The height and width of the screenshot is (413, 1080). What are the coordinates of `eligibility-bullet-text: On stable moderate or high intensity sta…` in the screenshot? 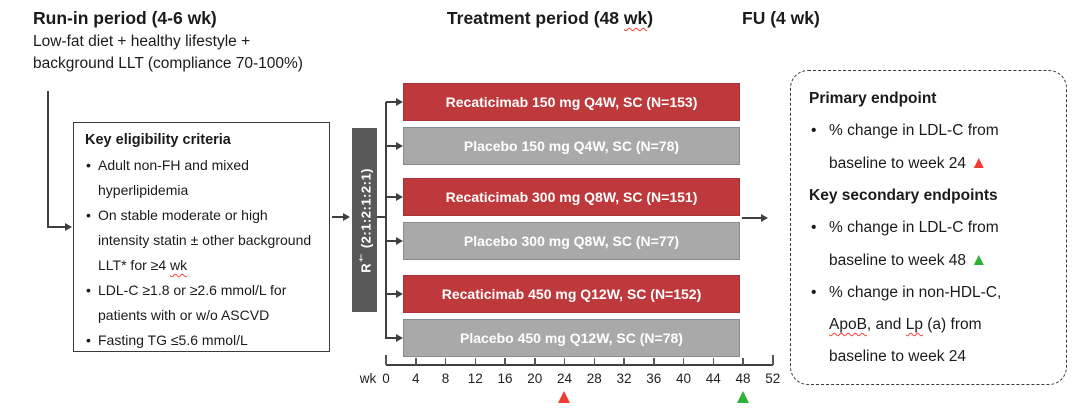 It's located at (204, 240).